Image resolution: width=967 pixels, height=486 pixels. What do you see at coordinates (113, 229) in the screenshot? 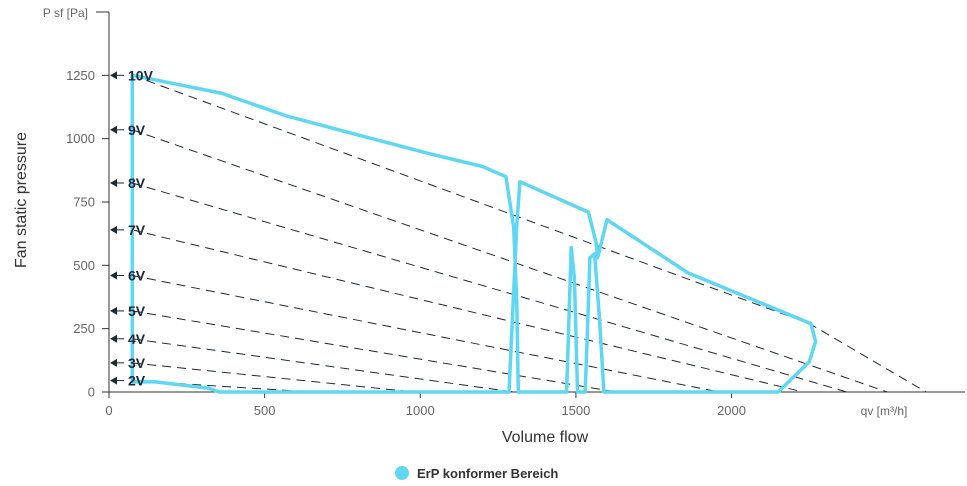
I see `voltage-marker-7V` at bounding box center [113, 229].